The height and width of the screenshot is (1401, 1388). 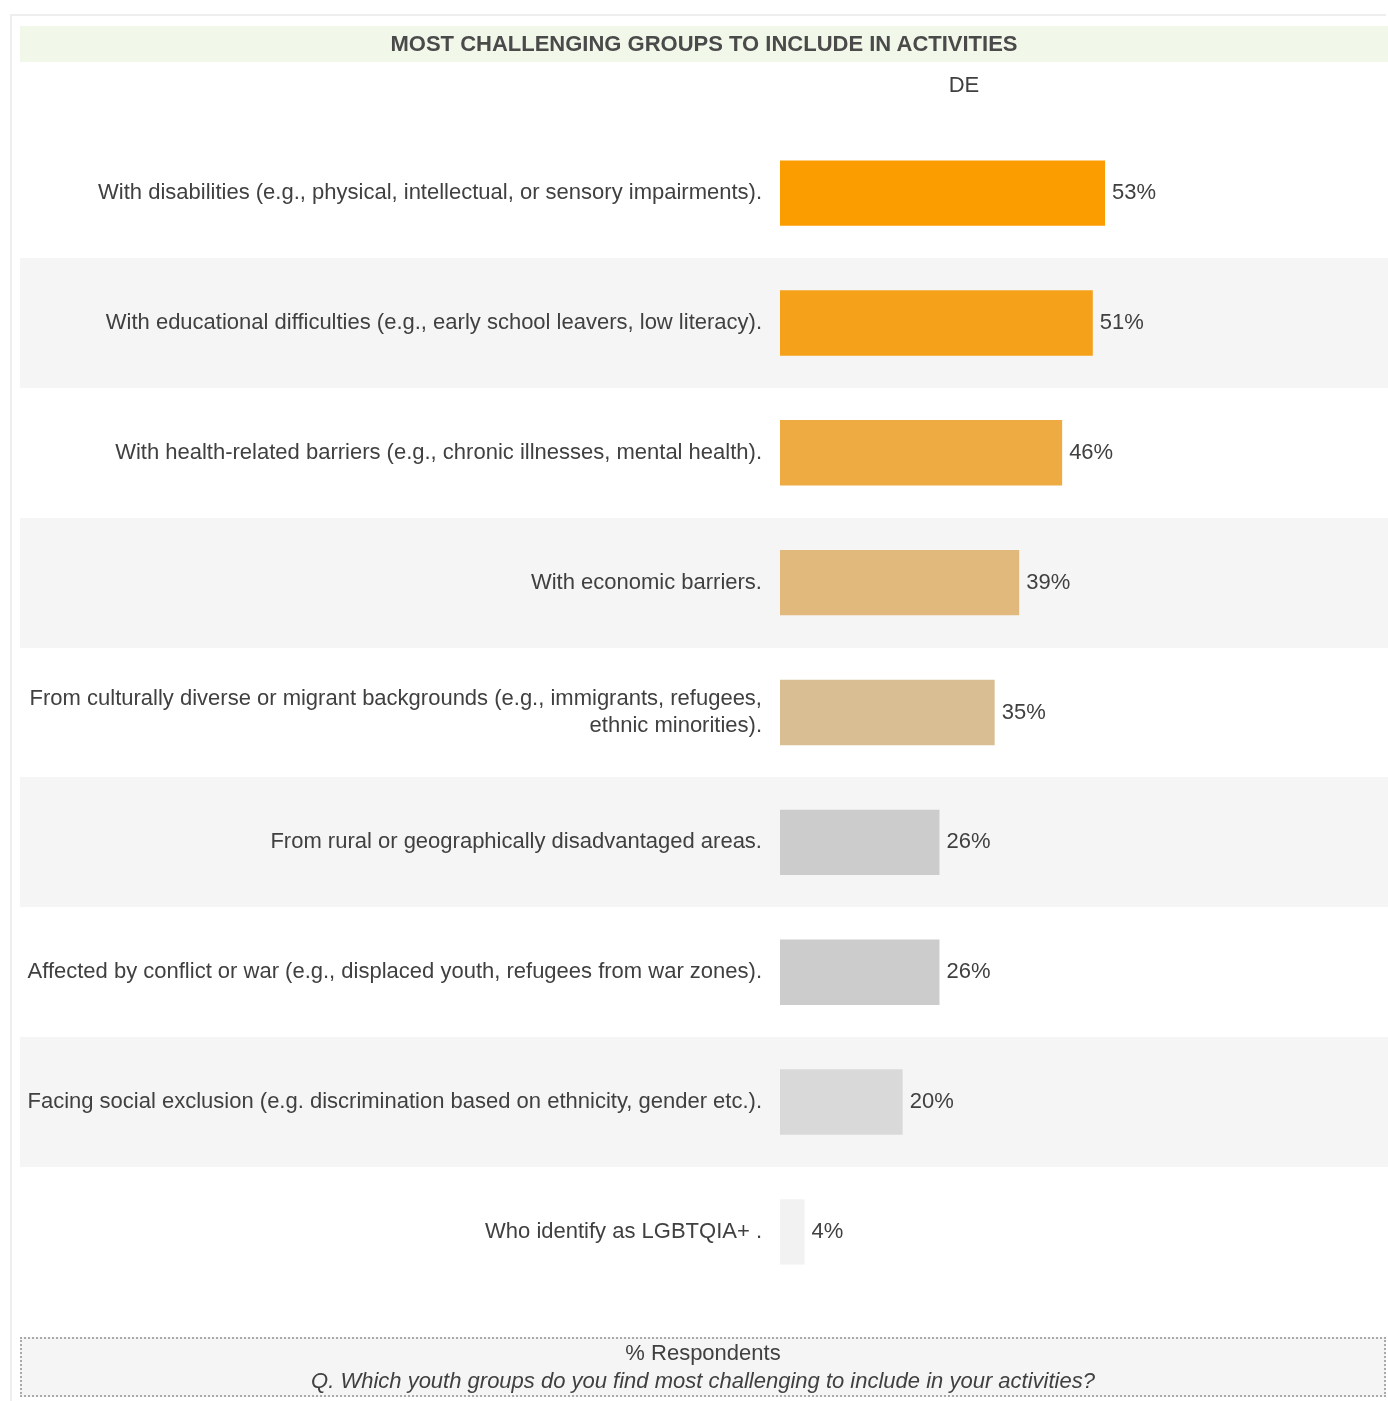 What do you see at coordinates (394, 971) in the screenshot?
I see `y-tick-label: Affected by conflict or war (e.g., displaced youth, refugees from war zones).` at bounding box center [394, 971].